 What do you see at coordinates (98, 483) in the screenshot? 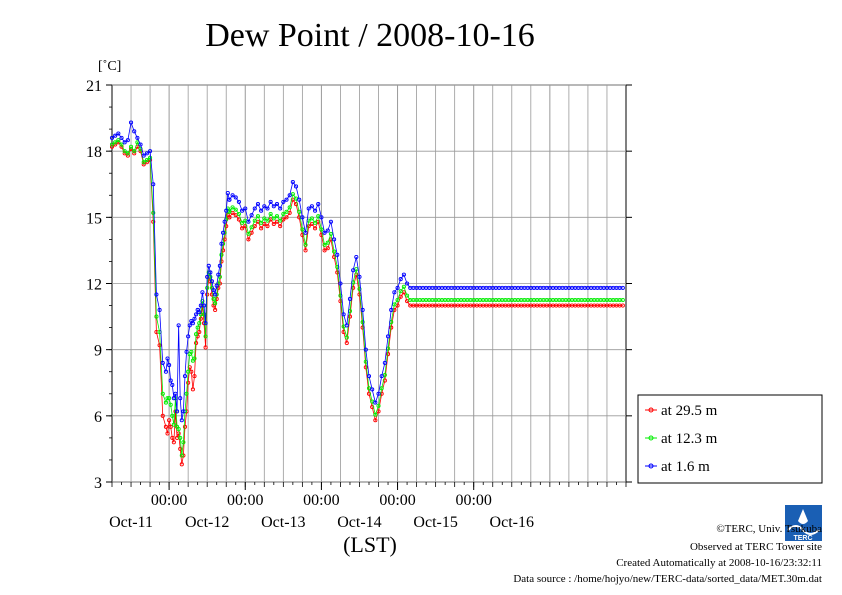
I see `y-tick-label: 3` at bounding box center [98, 483].